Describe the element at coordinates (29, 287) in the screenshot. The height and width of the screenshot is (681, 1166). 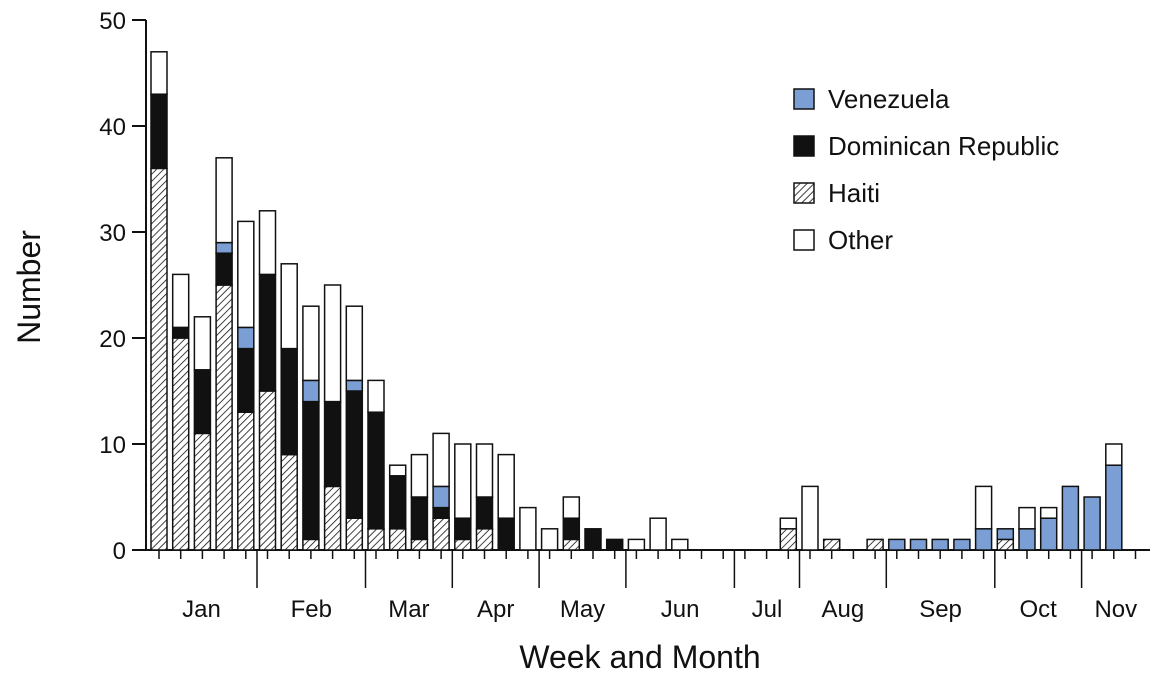
I see `y-axis-title: Number` at that location.